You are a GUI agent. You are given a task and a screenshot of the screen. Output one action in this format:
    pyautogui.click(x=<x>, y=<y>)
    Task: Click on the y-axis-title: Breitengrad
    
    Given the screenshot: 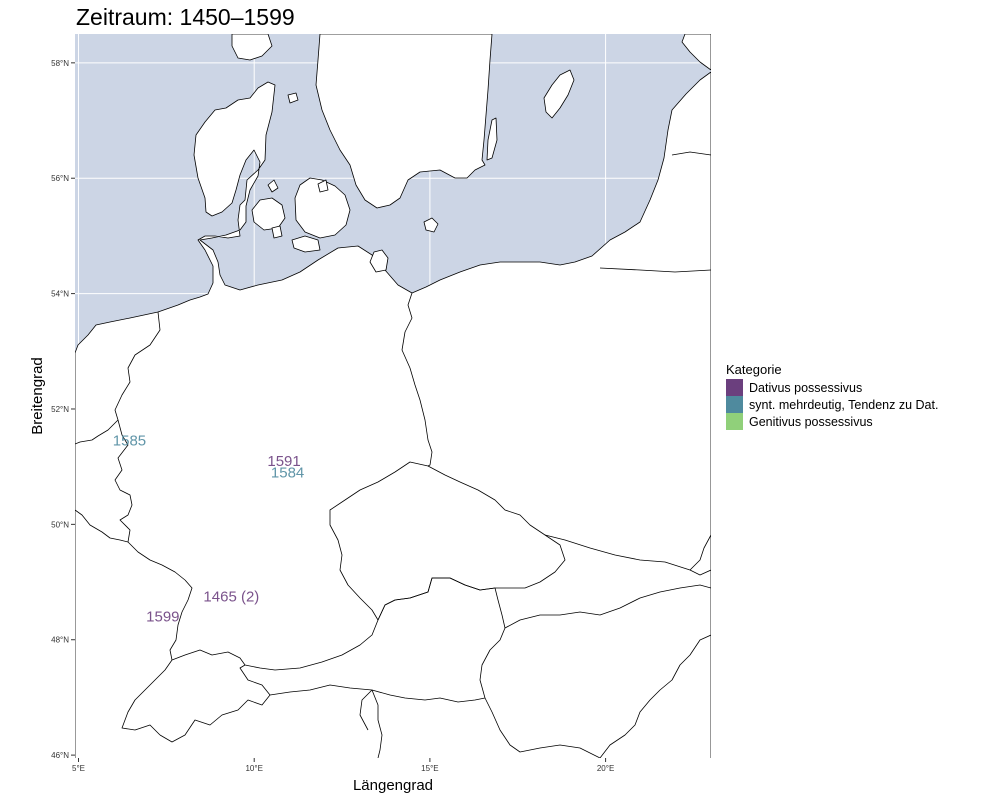 What is the action you would take?
    pyautogui.click(x=37, y=396)
    